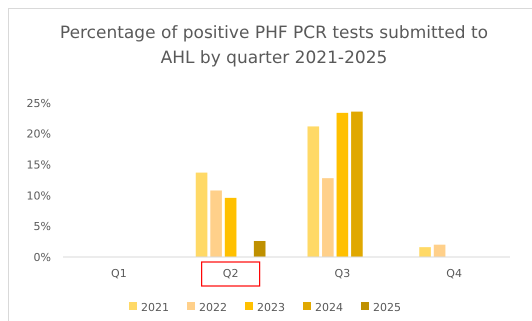 The width and height of the screenshot is (532, 321). Describe the element at coordinates (155, 307) in the screenshot. I see `legend-label: 2021` at that location.